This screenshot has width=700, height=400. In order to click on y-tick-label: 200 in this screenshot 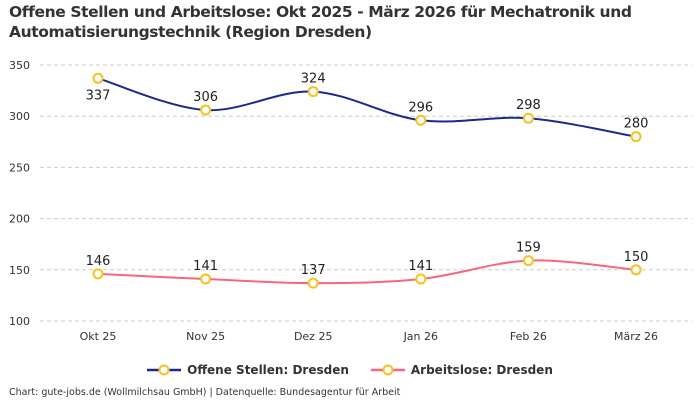, I will do `click(19, 219)`.